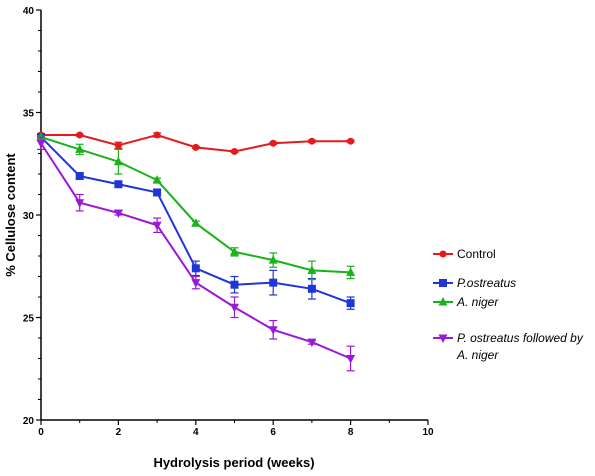 The height and width of the screenshot is (476, 595). Describe the element at coordinates (233, 462) in the screenshot. I see `x-axis-title: Hydrolysis period (weeks)` at that location.